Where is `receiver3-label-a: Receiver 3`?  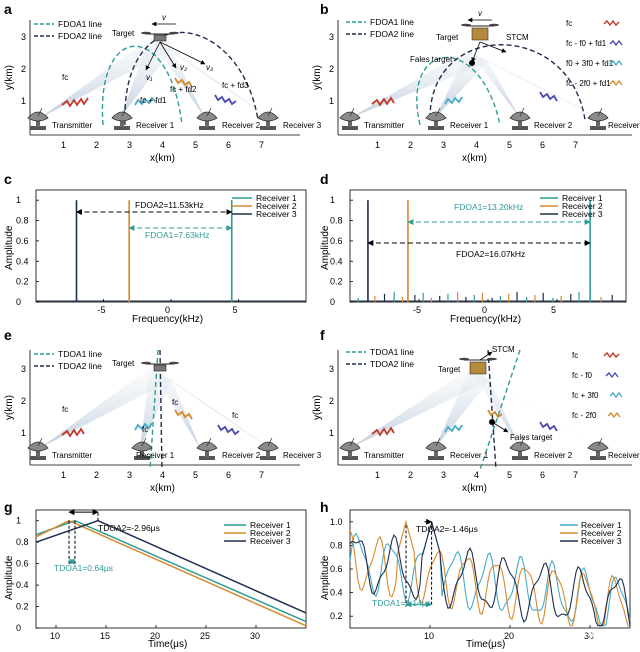
receiver3-label-a: Receiver 3 is located at coordinates (302, 125).